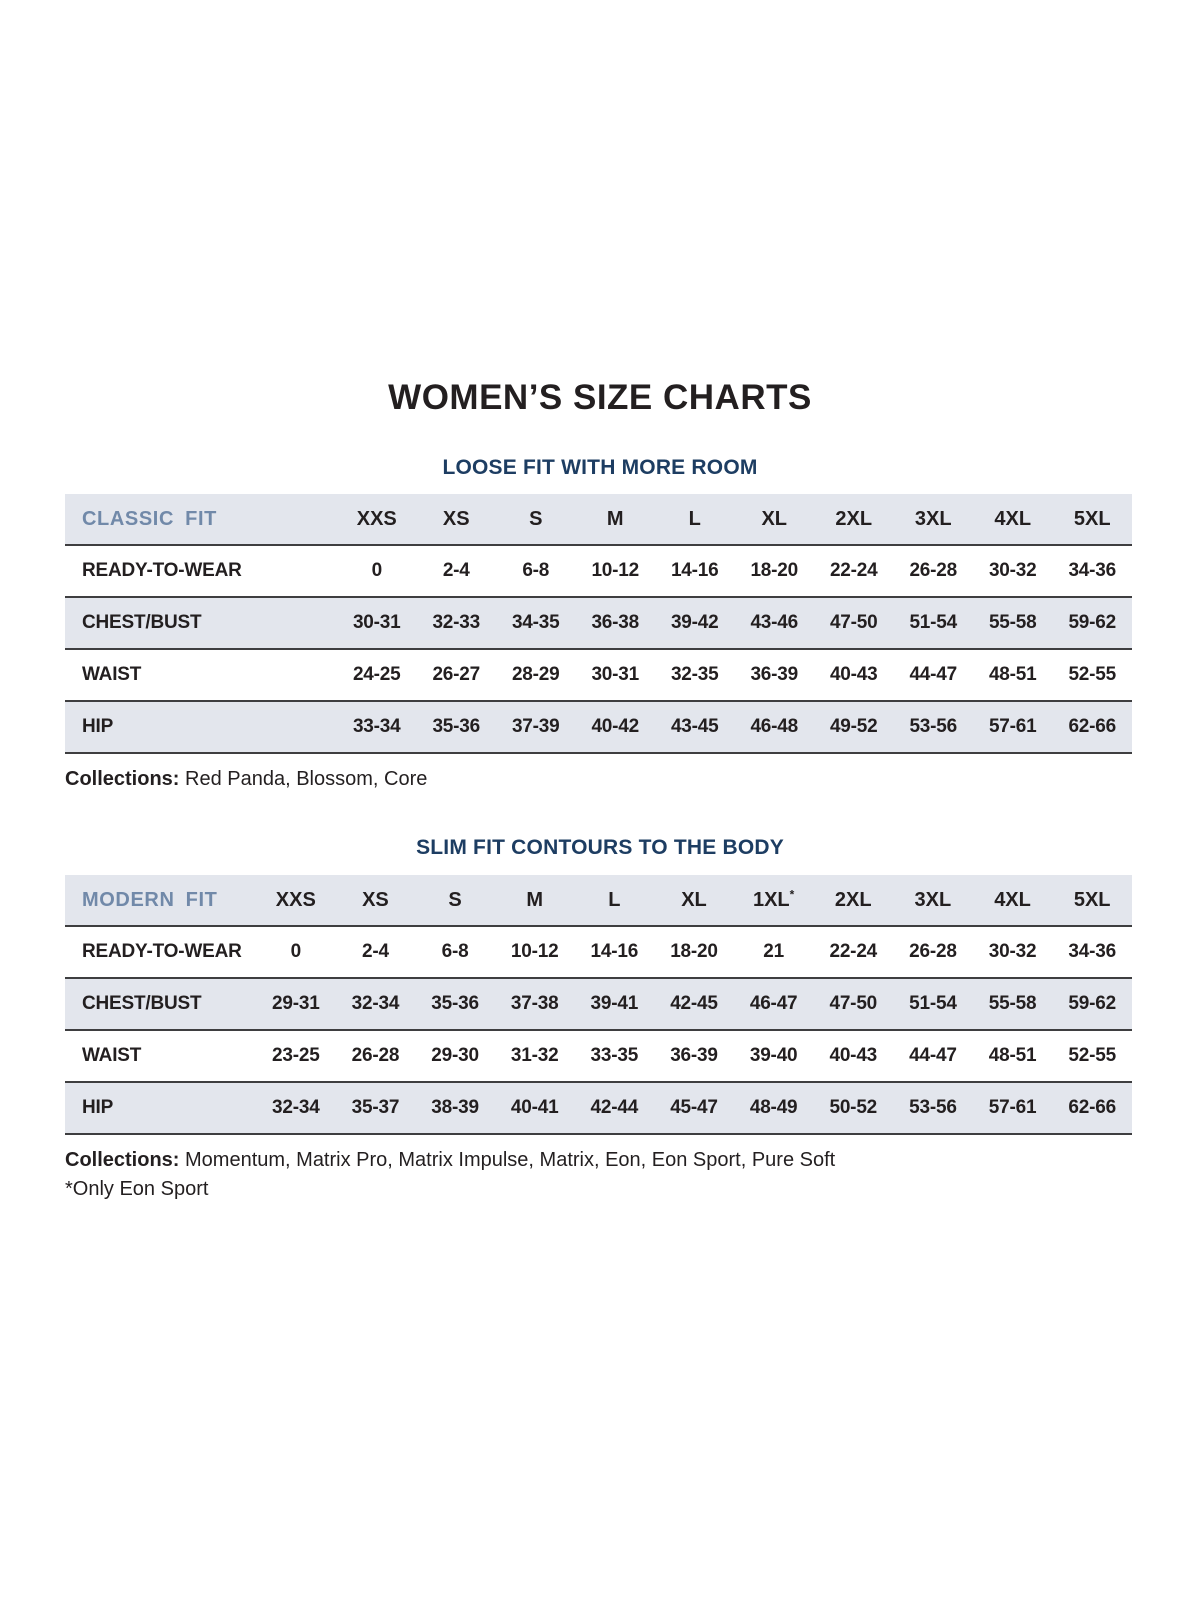 This screenshot has width=1200, height=1600. What do you see at coordinates (456, 674) in the screenshot?
I see `size-value: 26-27` at bounding box center [456, 674].